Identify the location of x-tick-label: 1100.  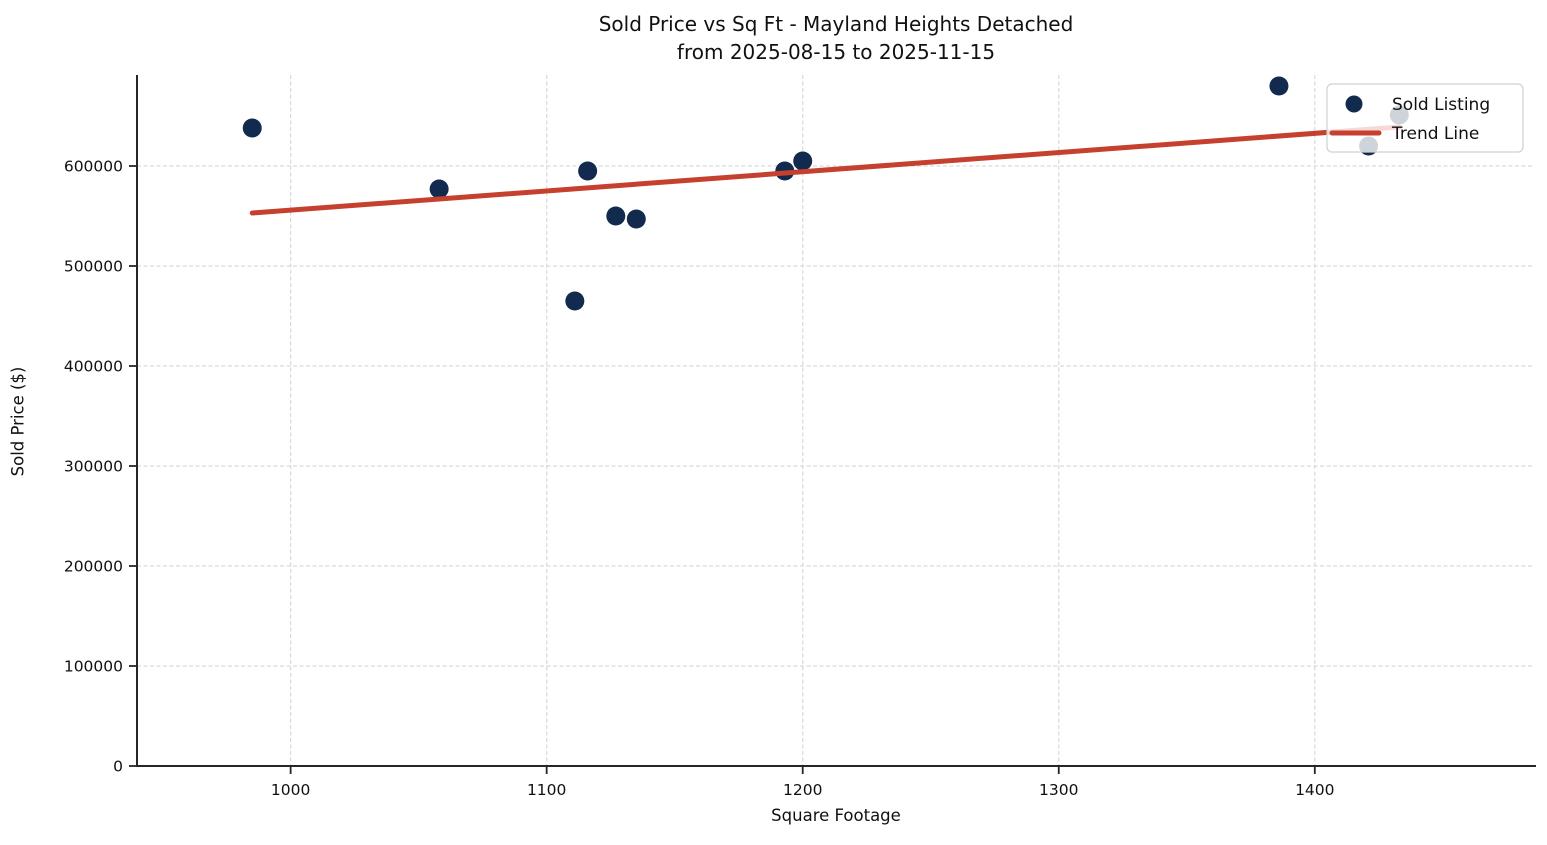
(546, 790).